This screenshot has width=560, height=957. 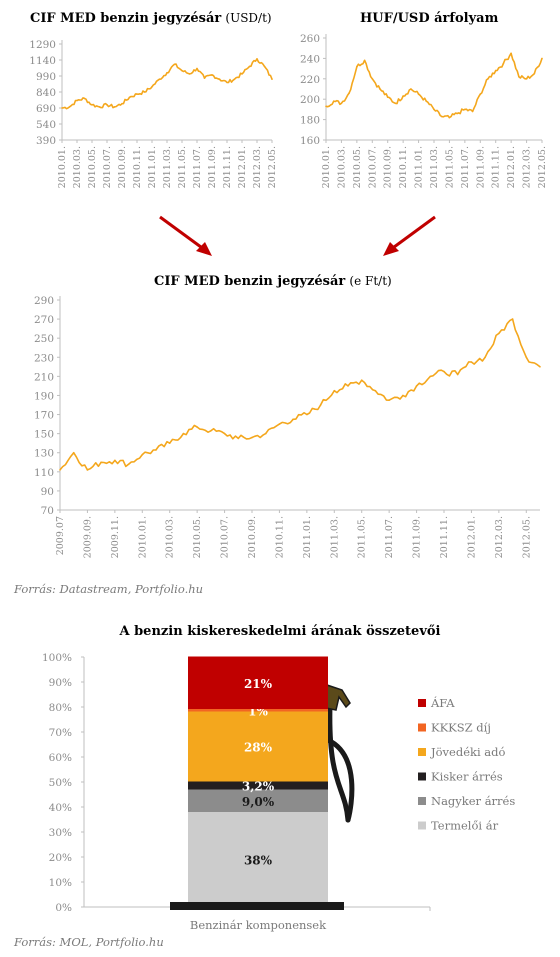 I want to click on y-tick-label: 540, so click(x=46, y=125).